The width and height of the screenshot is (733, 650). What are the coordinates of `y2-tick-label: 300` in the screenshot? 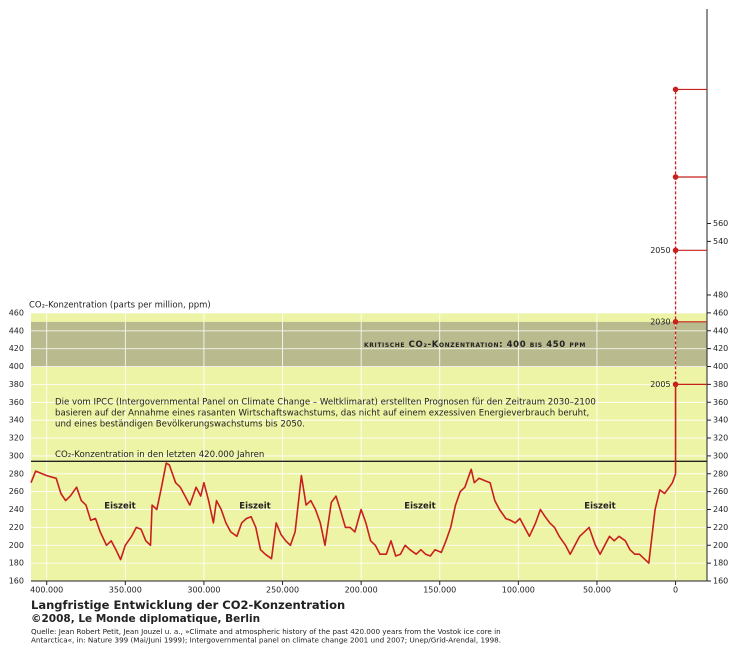 It's located at (720, 455).